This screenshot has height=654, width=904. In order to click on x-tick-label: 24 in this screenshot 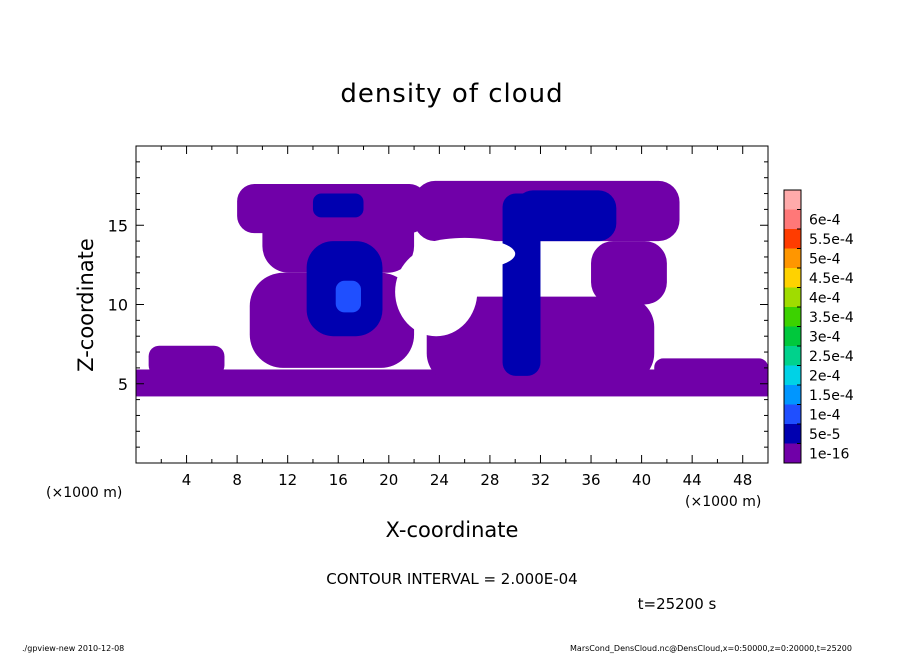, I will do `click(439, 480)`.